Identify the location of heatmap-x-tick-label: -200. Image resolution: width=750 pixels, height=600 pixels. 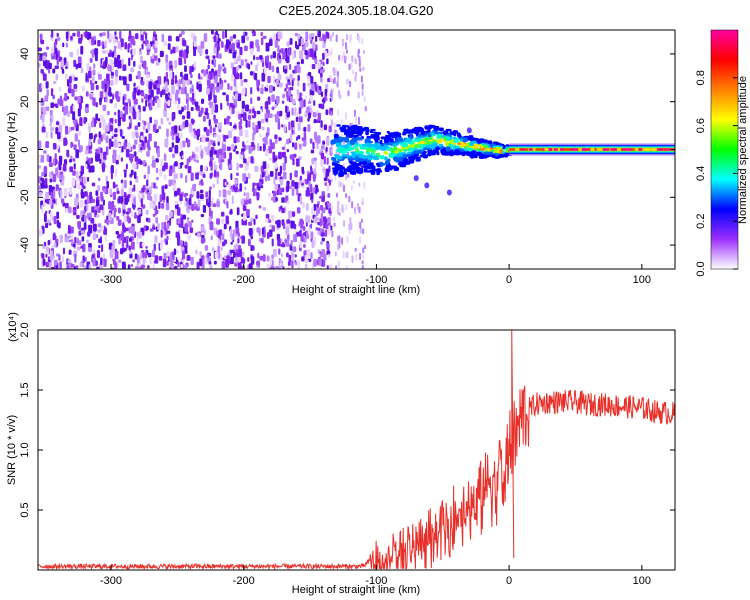
(244, 280).